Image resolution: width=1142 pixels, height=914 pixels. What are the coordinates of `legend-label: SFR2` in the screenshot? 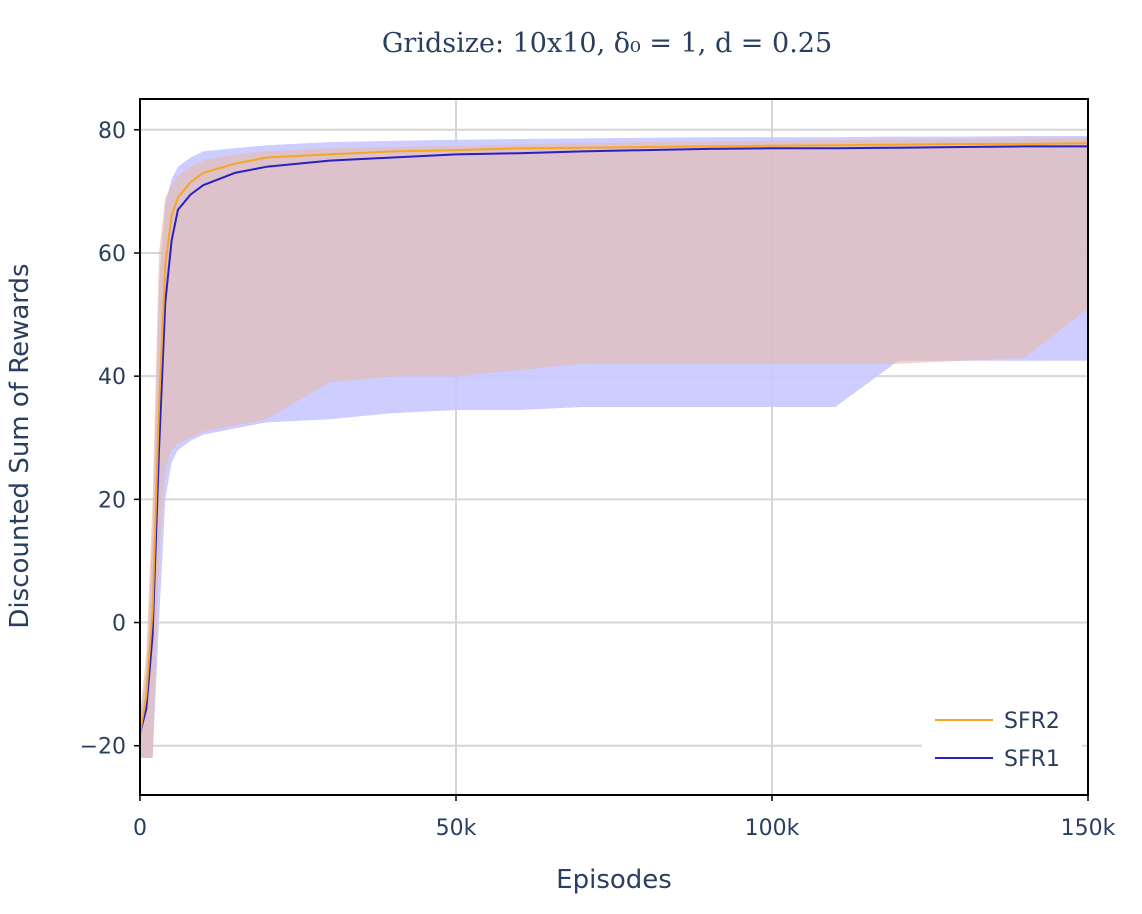 It's located at (1032, 721).